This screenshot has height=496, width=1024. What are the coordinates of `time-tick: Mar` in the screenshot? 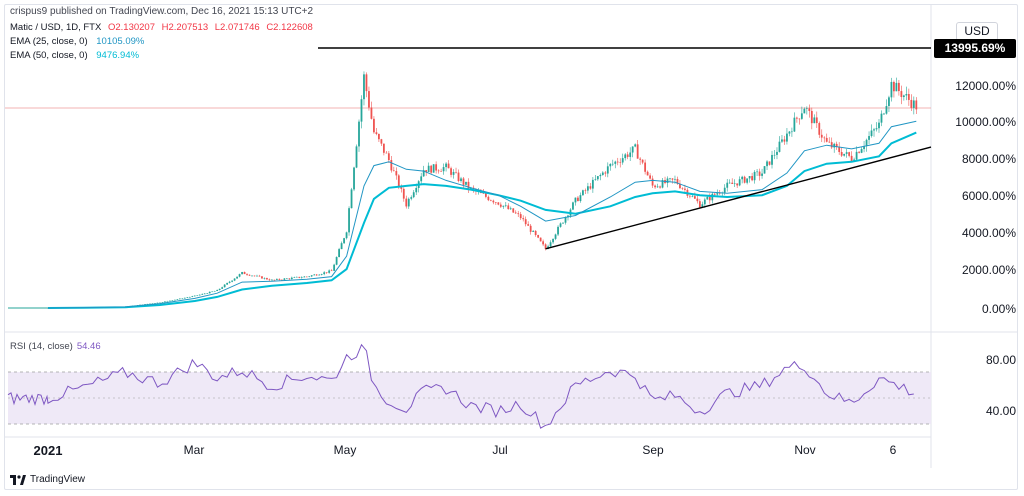 It's located at (194, 450).